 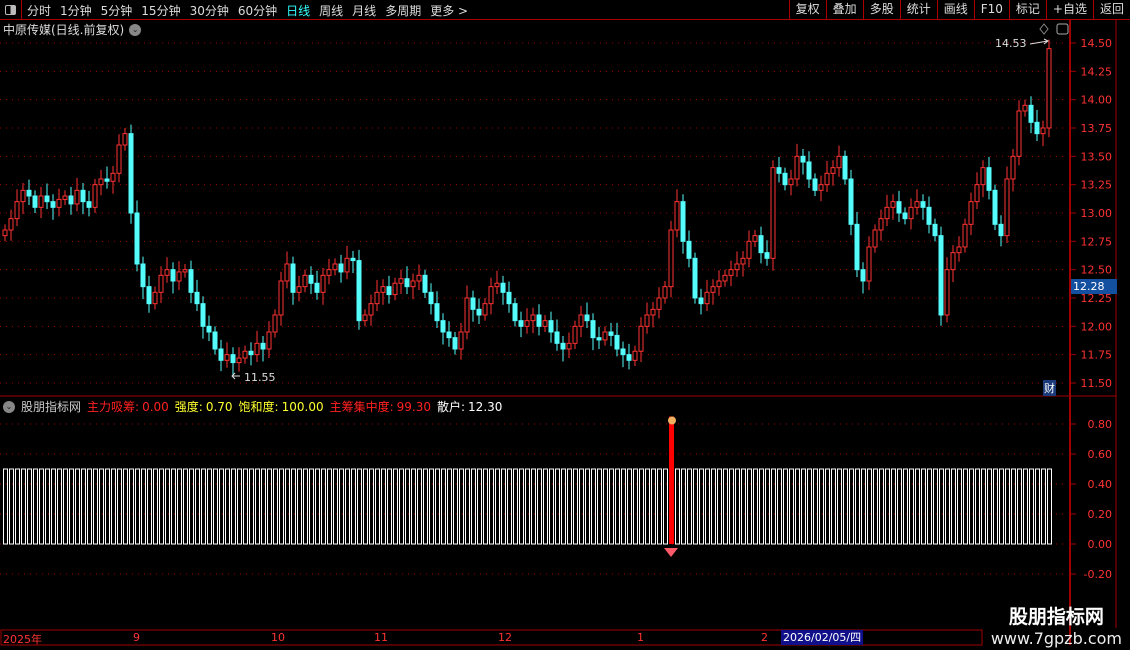 I want to click on period-tab: 月线, so click(x=364, y=11).